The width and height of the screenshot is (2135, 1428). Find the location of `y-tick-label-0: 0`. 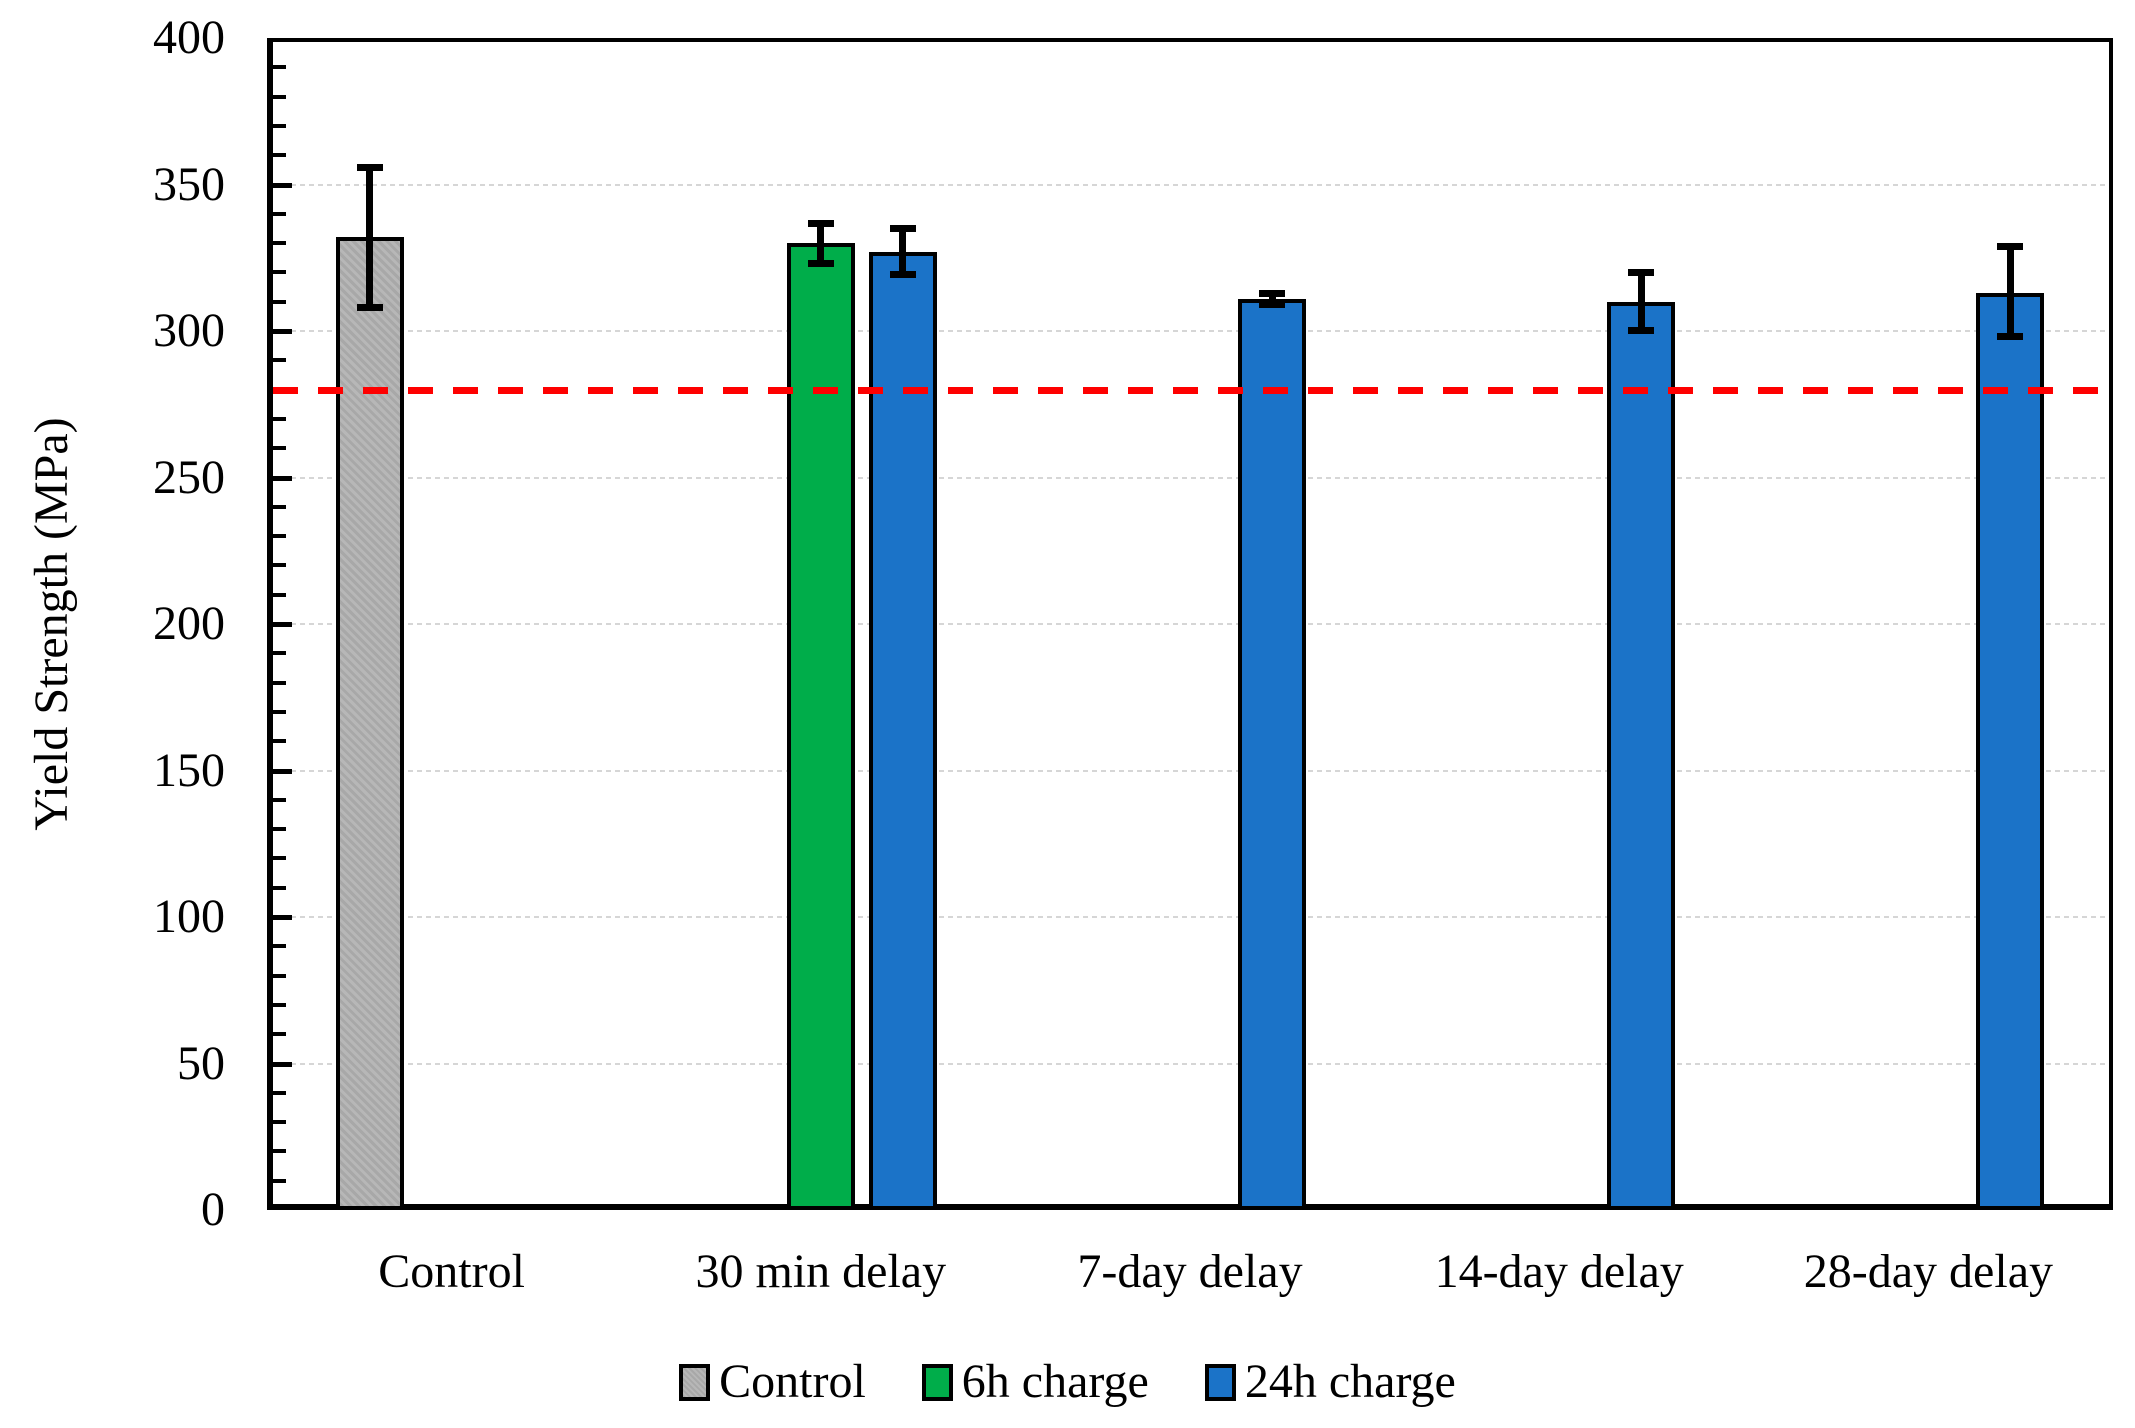

y-tick-label-0: 0 is located at coordinates (213, 1209).